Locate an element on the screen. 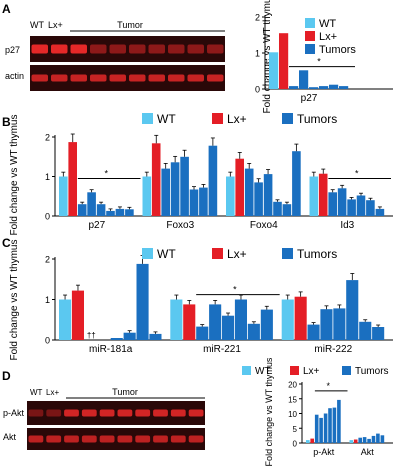 The height and width of the screenshot is (475, 400). x-group-label: miR-222 is located at coordinates (333, 349).